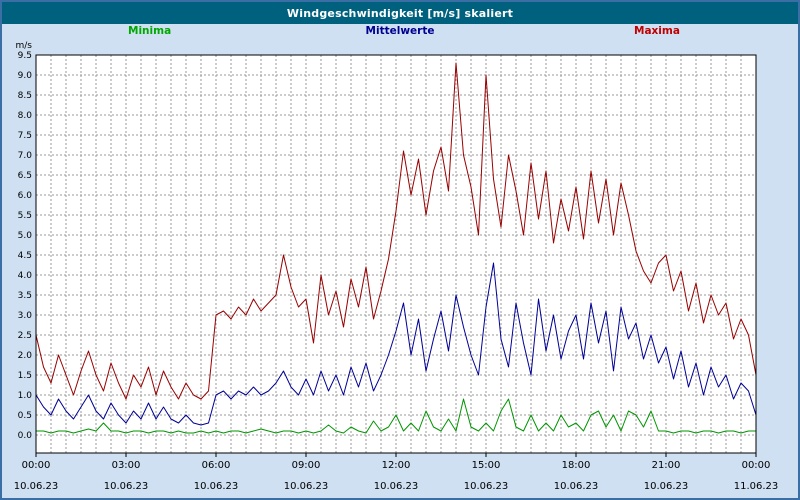  Describe the element at coordinates (576, 465) in the screenshot. I see `svg-text: 18:00` at that location.